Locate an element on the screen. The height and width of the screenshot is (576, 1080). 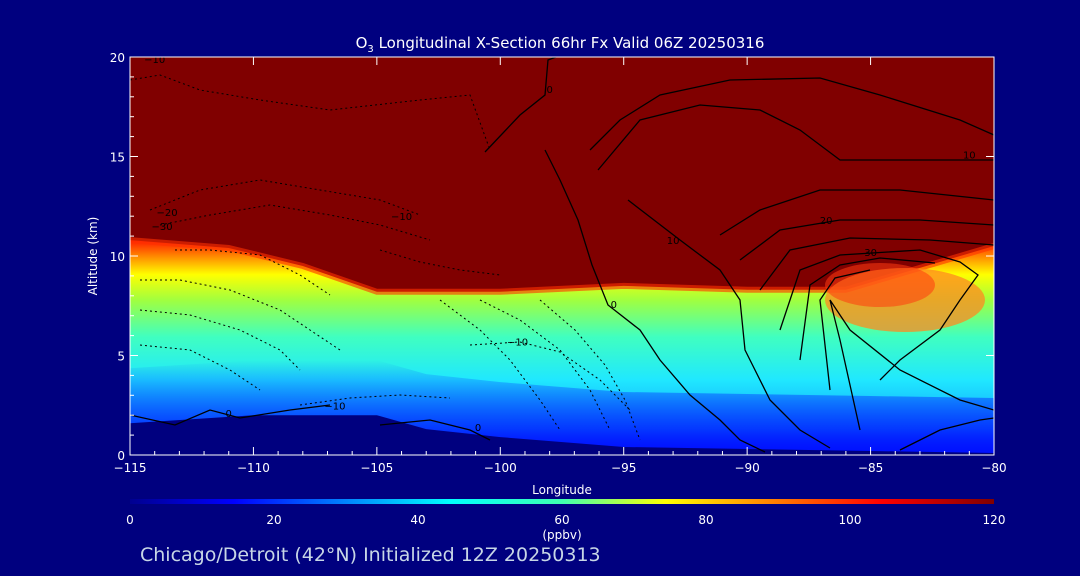
colorbar-tick-label: 0 is located at coordinates (130, 520).